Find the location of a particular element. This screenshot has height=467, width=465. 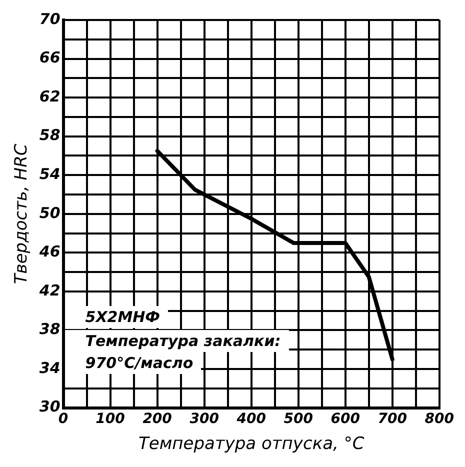

y-tick-label: 34 is located at coordinates (49, 367).